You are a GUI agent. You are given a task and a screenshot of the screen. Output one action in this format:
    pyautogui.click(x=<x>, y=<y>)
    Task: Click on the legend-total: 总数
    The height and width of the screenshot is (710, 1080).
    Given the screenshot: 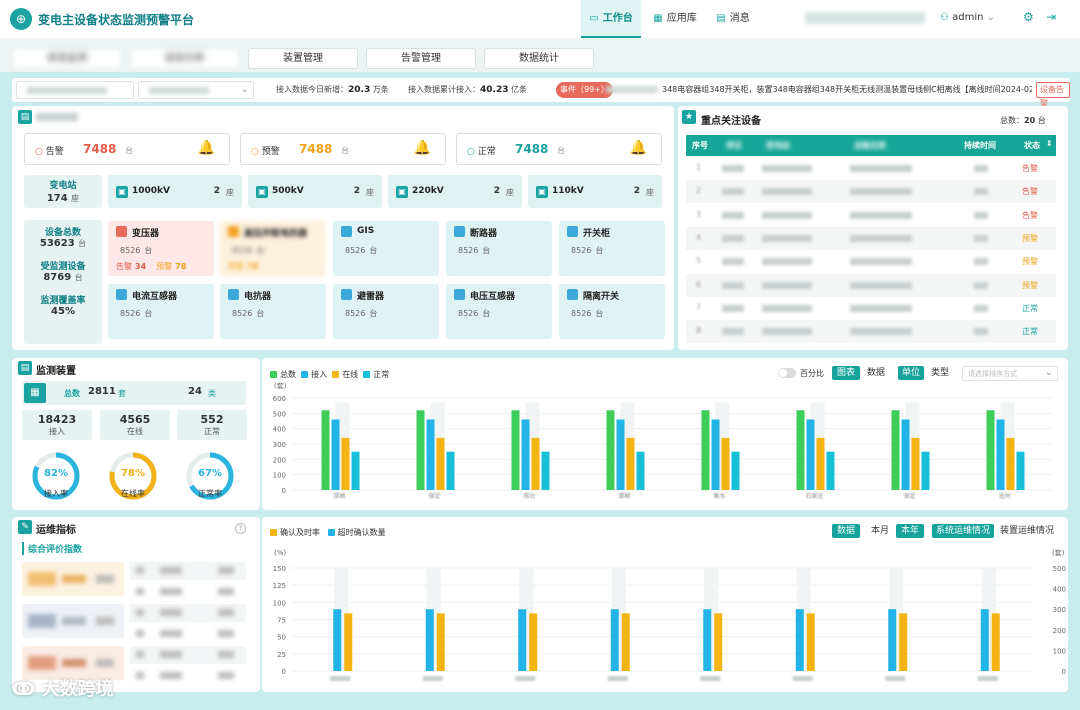 What is the action you would take?
    pyautogui.click(x=283, y=374)
    